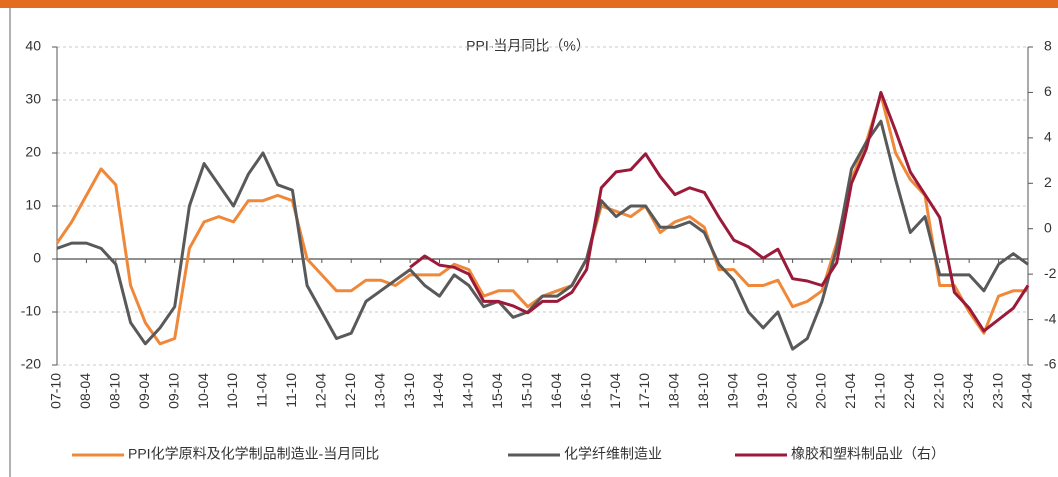 The height and width of the screenshot is (477, 1058). I want to click on y-tick-label: -20, so click(31, 364).